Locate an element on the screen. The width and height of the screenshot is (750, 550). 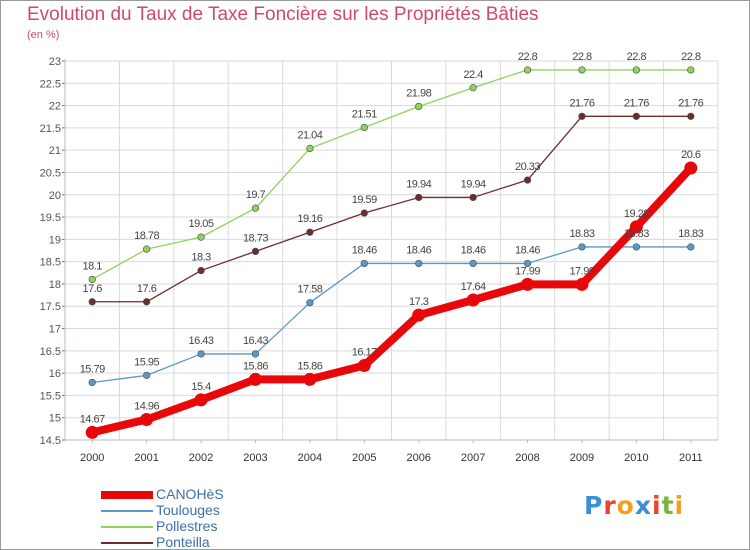
data-label: 17.3 is located at coordinates (419, 302).